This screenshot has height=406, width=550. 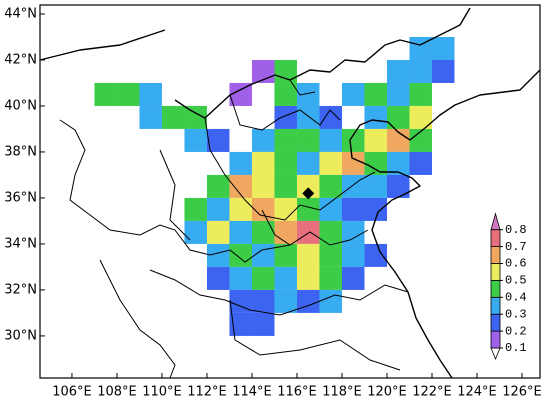 I want to click on x-tick-label: 122°E, so click(x=432, y=392).